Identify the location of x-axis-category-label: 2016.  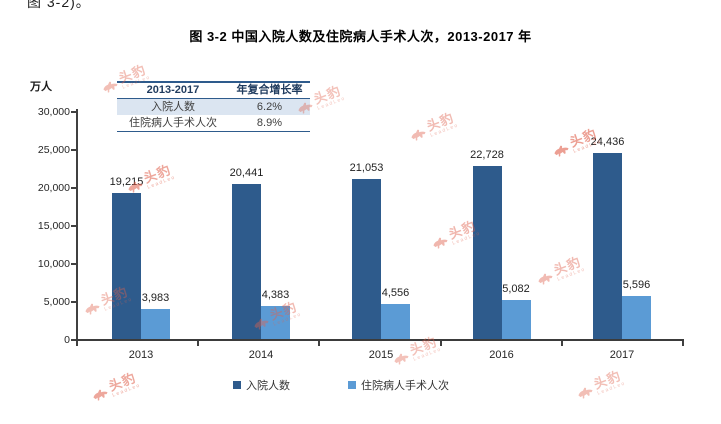
(501, 355).